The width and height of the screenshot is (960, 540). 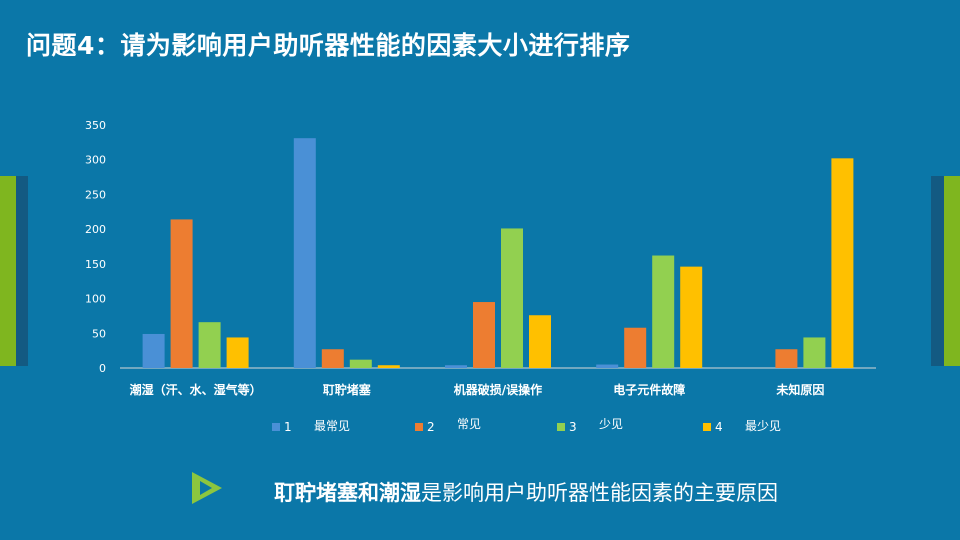 What do you see at coordinates (469, 424) in the screenshot?
I see `legend-series-desc: 常见` at bounding box center [469, 424].